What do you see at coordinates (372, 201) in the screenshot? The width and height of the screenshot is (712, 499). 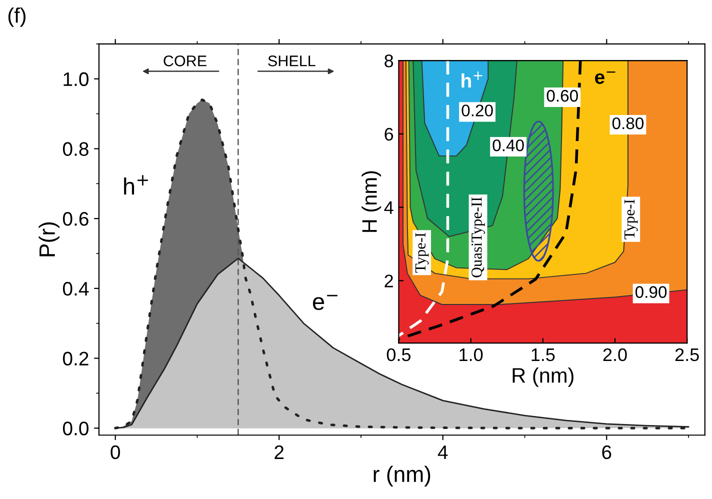 I see `y-axis-title: H (nm)` at bounding box center [372, 201].